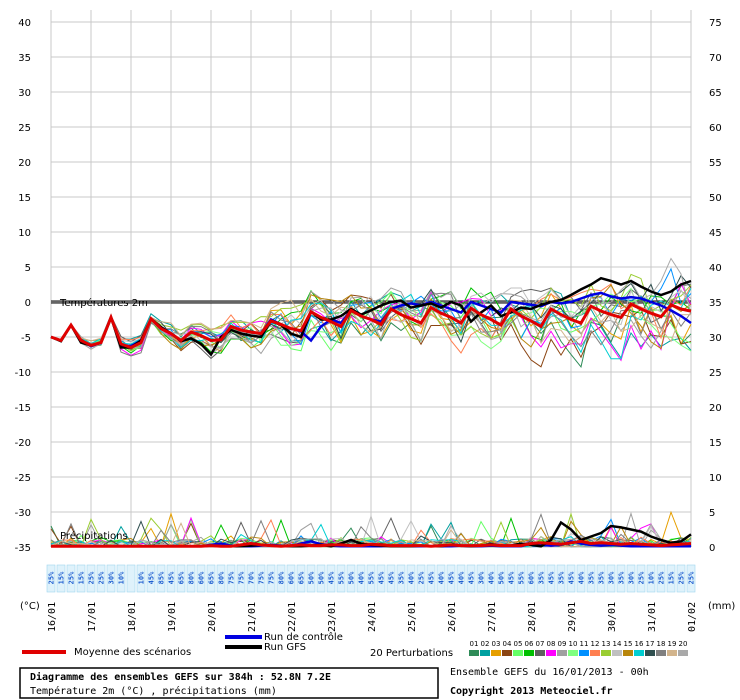 The height and width of the screenshot is (700, 740). What do you see at coordinates (52, 617) in the screenshot?
I see `date-label: 16/01` at bounding box center [52, 617].